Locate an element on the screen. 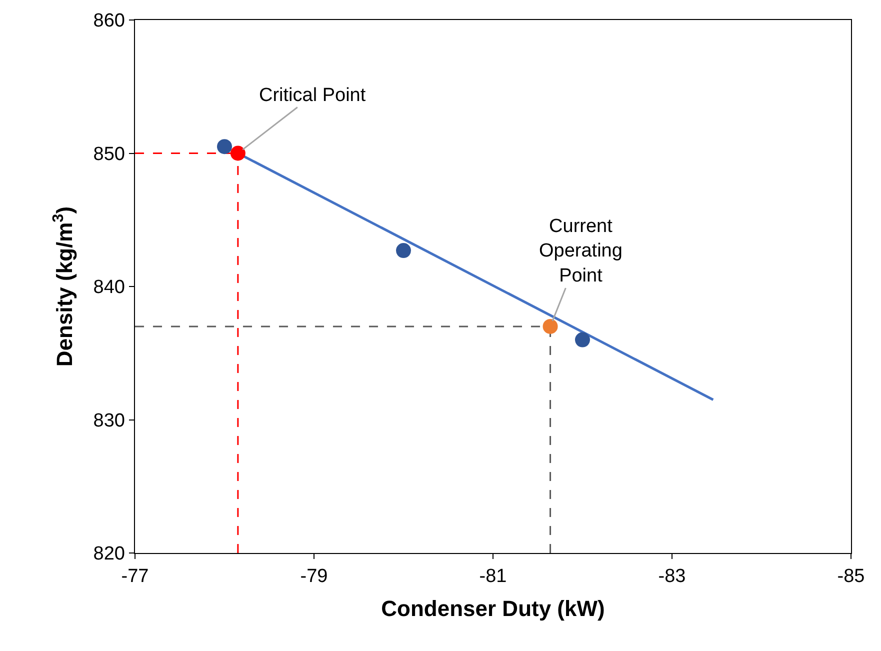  x-axis-title: Condenser Duty (kW) is located at coordinates (493, 608).